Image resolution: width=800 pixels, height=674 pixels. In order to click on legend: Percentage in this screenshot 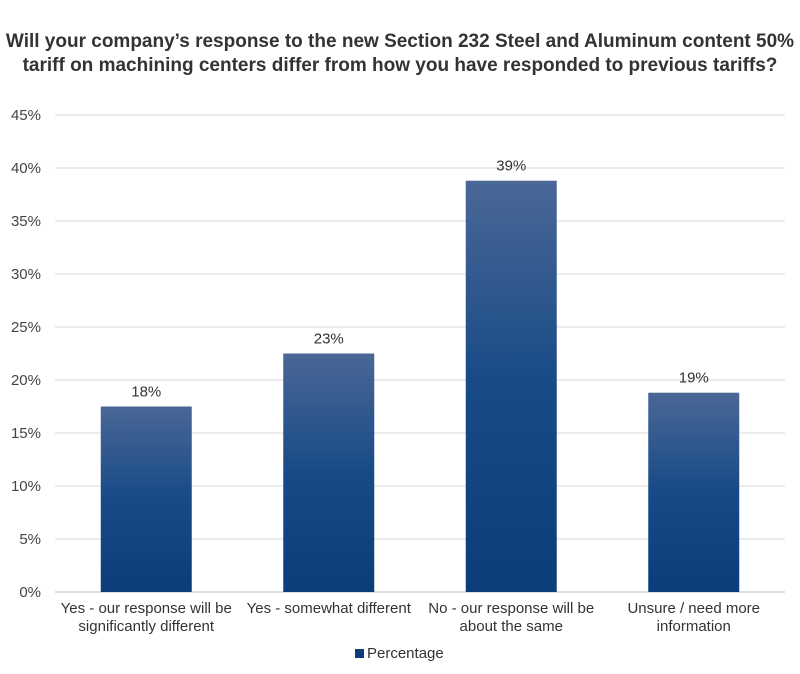, I will do `click(399, 653)`.